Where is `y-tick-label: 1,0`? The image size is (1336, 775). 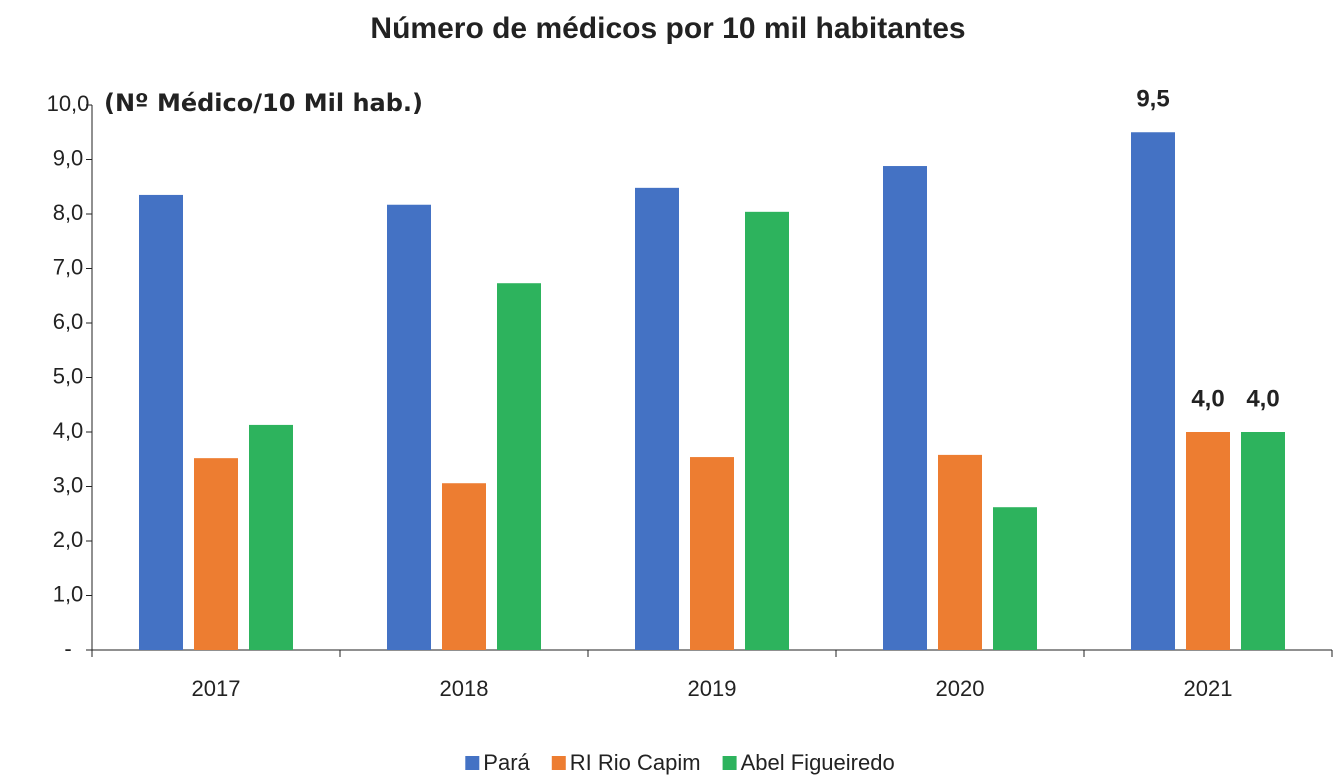
y-tick-label: 1,0 is located at coordinates (68, 593).